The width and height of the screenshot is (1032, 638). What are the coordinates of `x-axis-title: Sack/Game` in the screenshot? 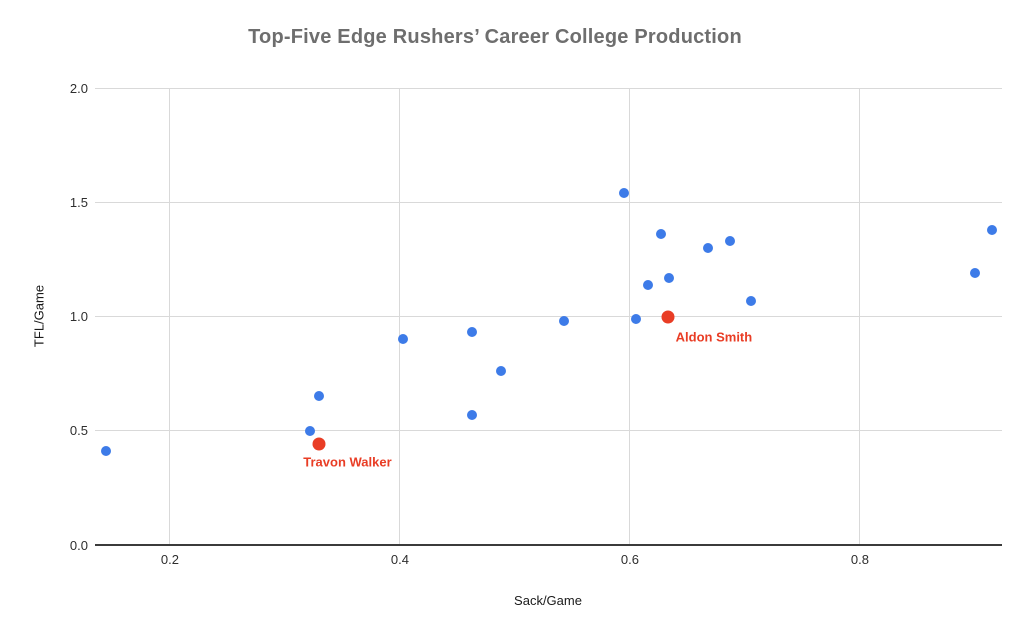 It's located at (548, 600).